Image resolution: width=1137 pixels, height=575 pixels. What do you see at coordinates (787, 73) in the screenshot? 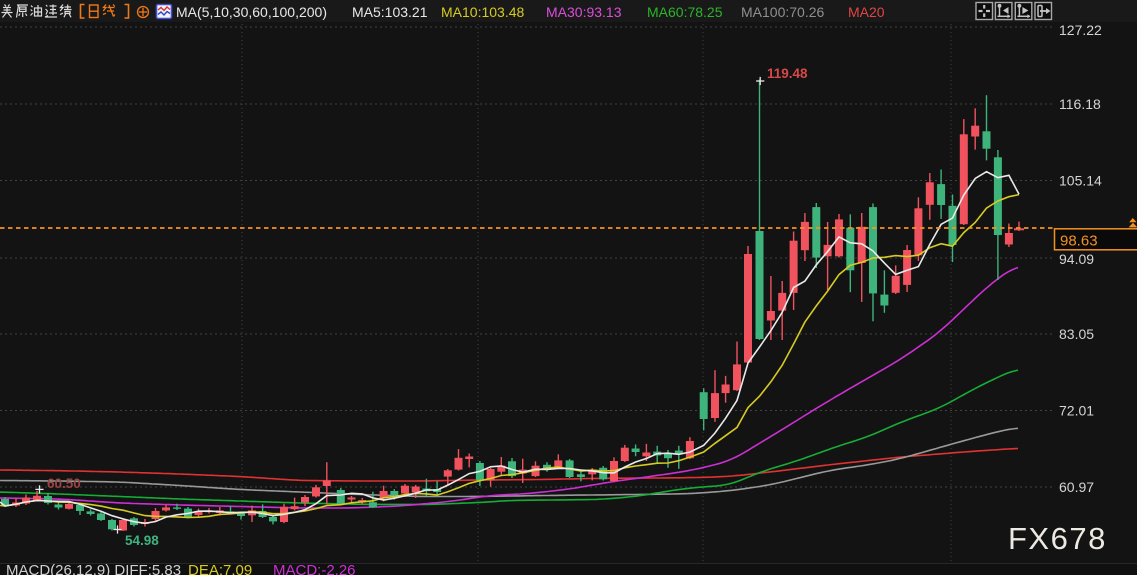
I see `svg-text: 119.48` at bounding box center [787, 73].